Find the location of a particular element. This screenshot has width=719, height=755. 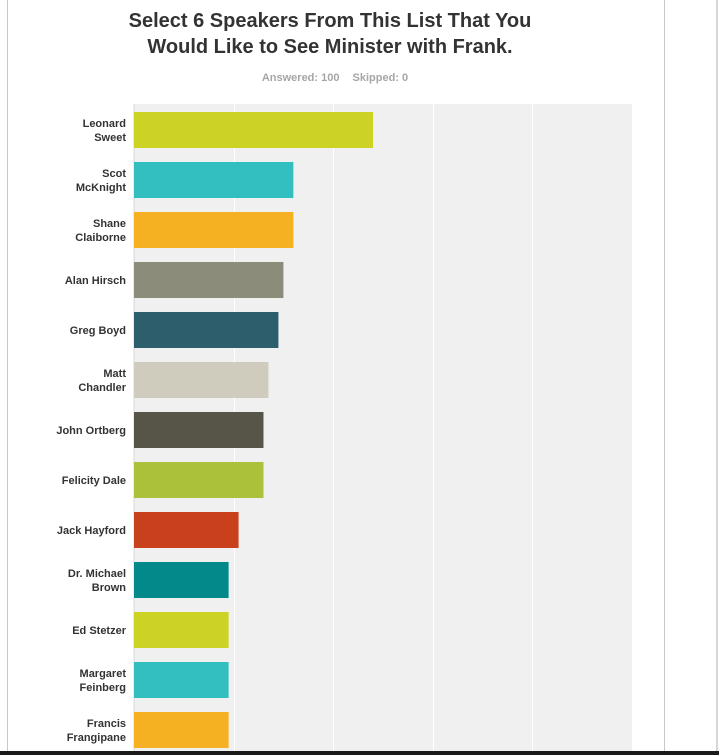

left-border is located at coordinates (7, 377).